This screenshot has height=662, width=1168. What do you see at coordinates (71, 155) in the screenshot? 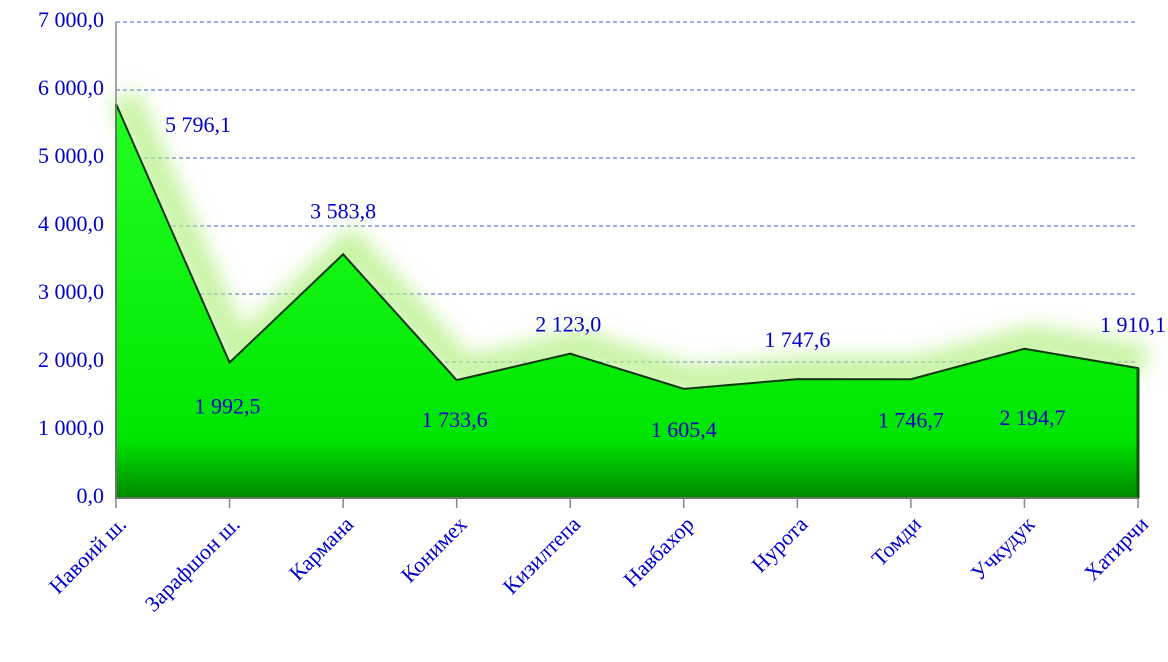
I see `y-tick-label: 5 000,0` at bounding box center [71, 155].